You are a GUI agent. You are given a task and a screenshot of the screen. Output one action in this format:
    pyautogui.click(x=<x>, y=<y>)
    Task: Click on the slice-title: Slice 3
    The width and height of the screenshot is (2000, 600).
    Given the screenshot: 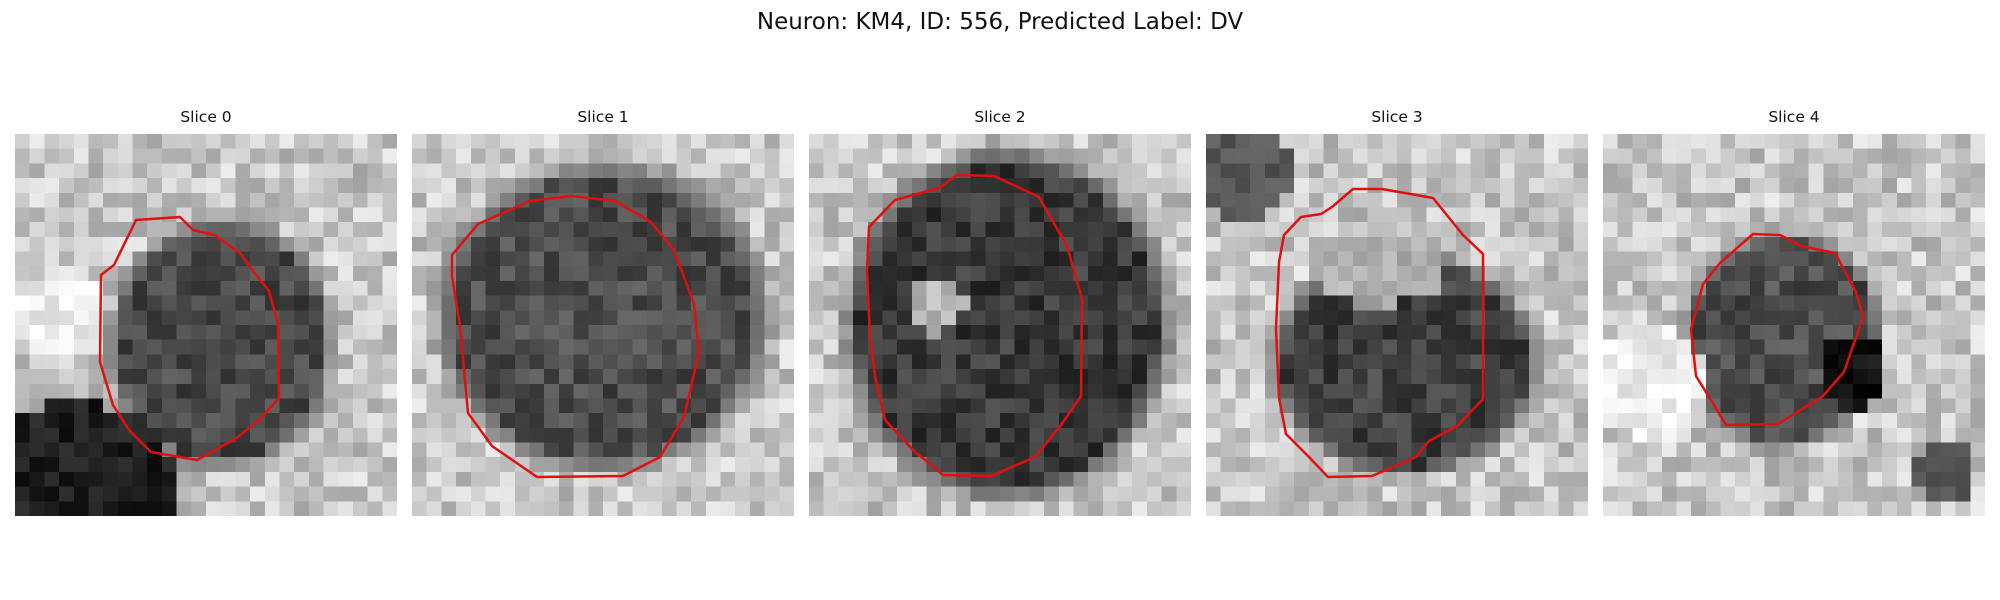 What is the action you would take?
    pyautogui.click(x=1397, y=117)
    